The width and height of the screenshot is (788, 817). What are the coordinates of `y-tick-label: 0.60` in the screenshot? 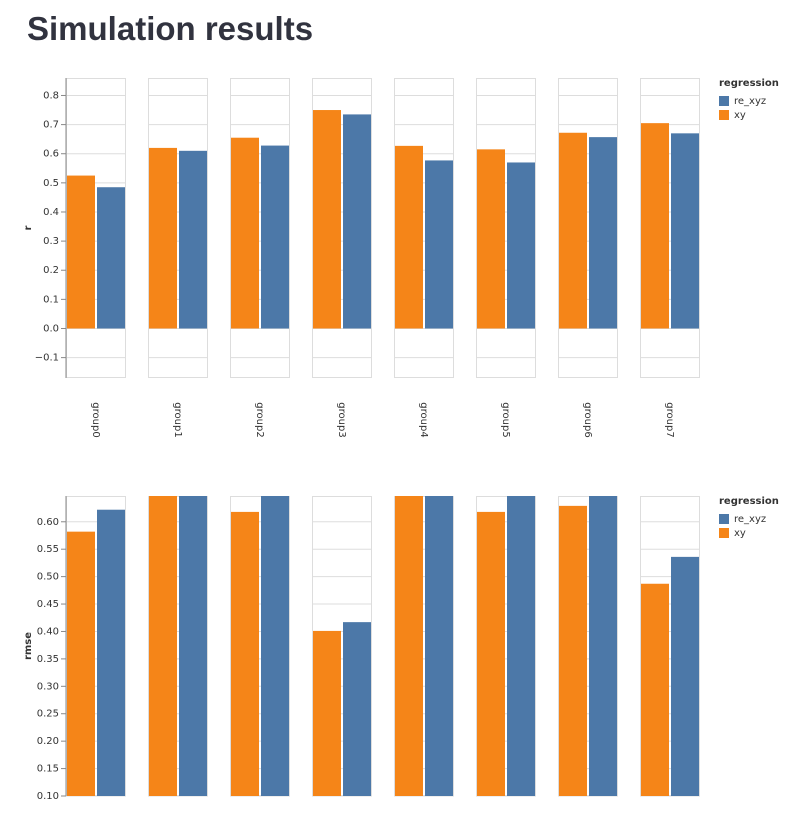 It's located at (48, 522).